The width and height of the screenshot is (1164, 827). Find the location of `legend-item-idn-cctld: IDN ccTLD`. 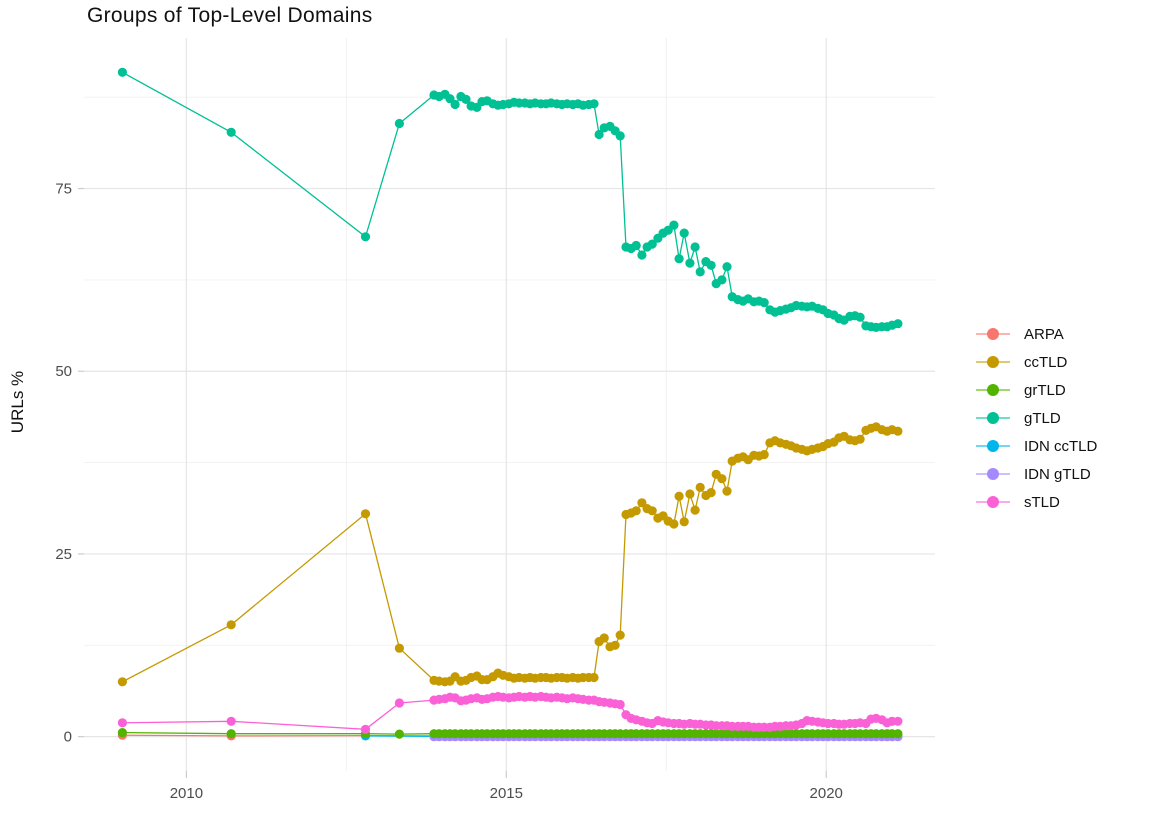

legend-item-idn-cctld: IDN ccTLD is located at coordinates (1036, 446).